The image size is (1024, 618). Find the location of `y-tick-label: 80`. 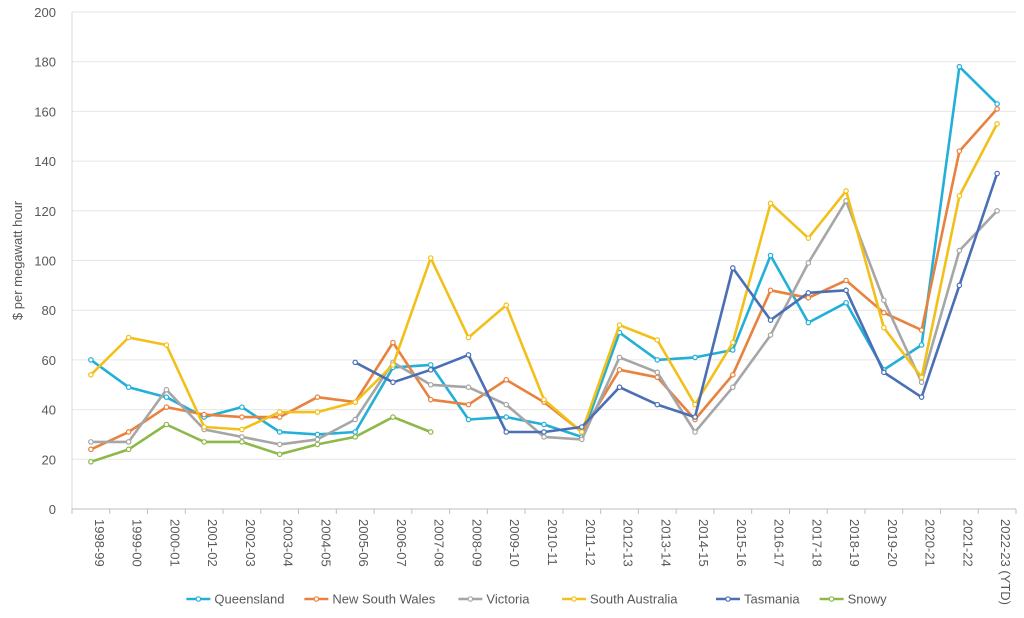

y-tick-label: 80 is located at coordinates (49, 310).